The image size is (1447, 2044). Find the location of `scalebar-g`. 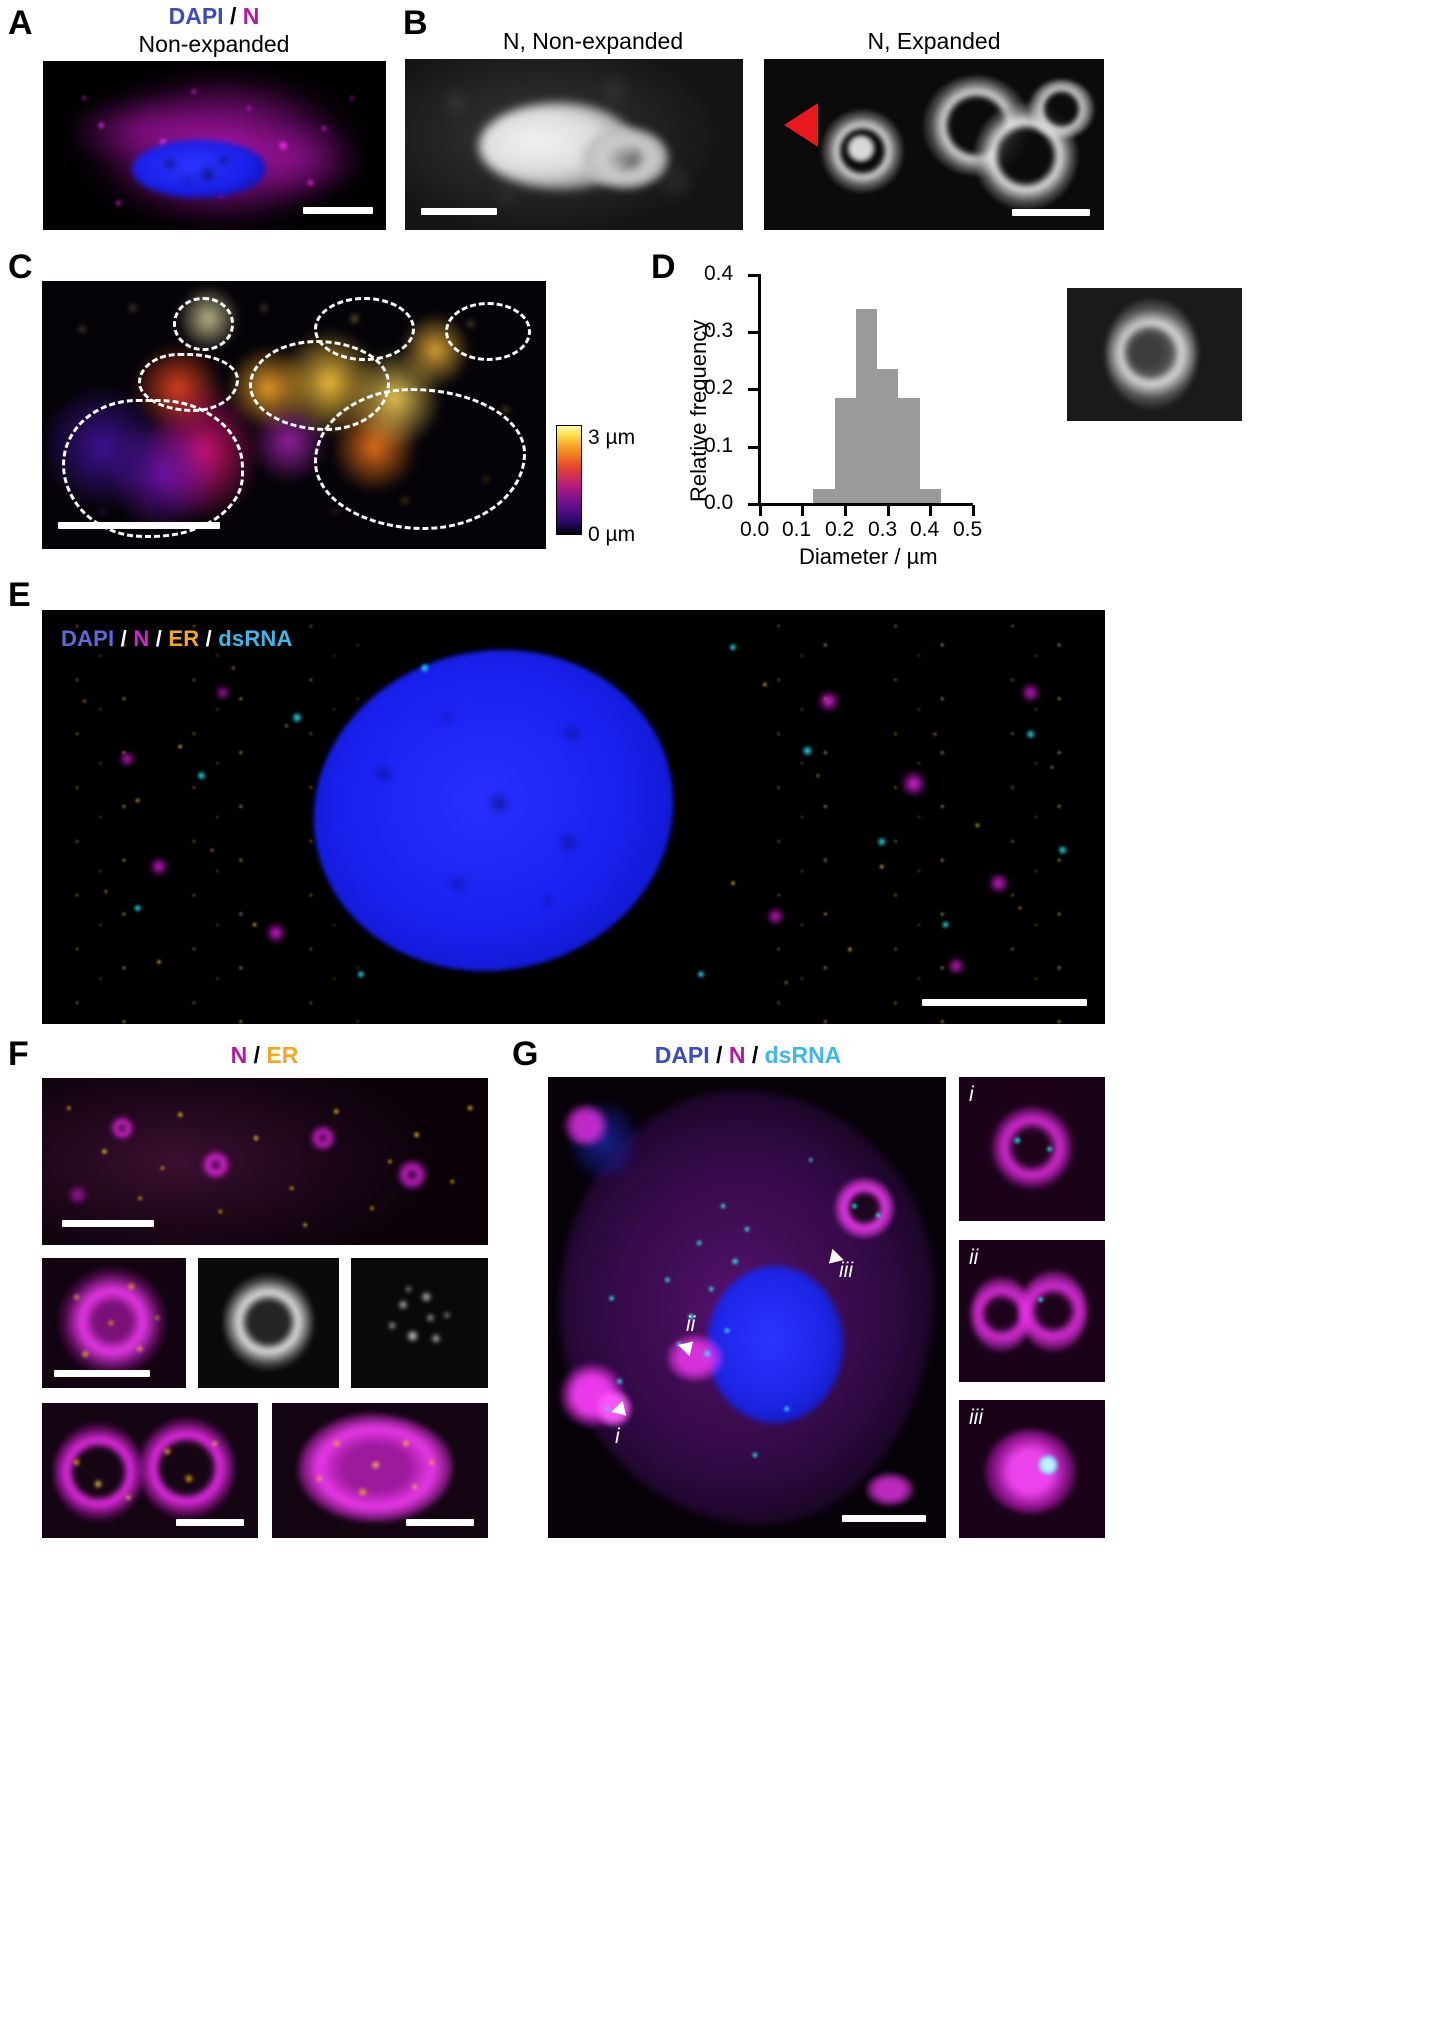

scalebar-g is located at coordinates (884, 1518).